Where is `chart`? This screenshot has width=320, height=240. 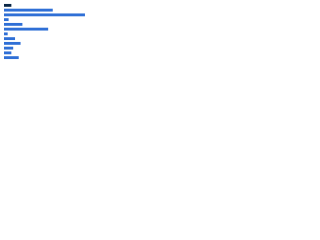 chart is located at coordinates (50, 35).